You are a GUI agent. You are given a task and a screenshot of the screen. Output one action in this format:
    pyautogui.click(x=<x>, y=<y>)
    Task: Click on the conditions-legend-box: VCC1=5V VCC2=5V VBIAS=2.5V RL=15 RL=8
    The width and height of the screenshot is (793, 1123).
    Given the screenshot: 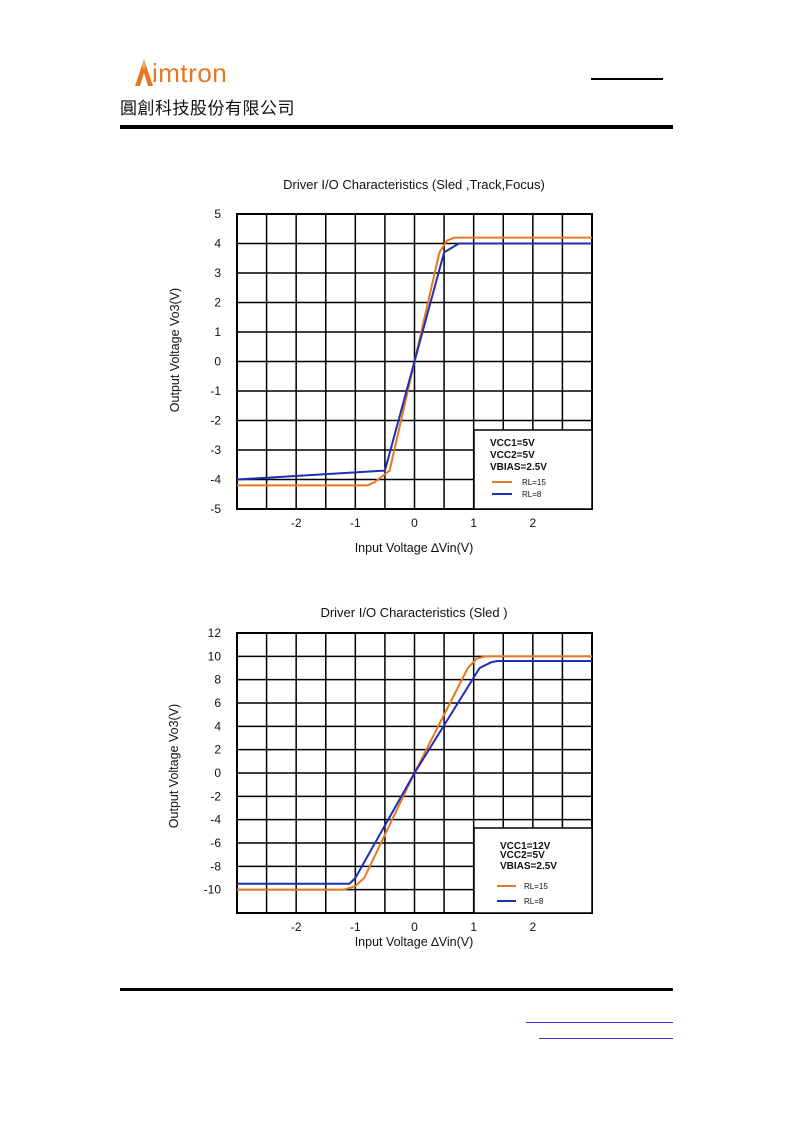 What is the action you would take?
    pyautogui.click(x=533, y=469)
    